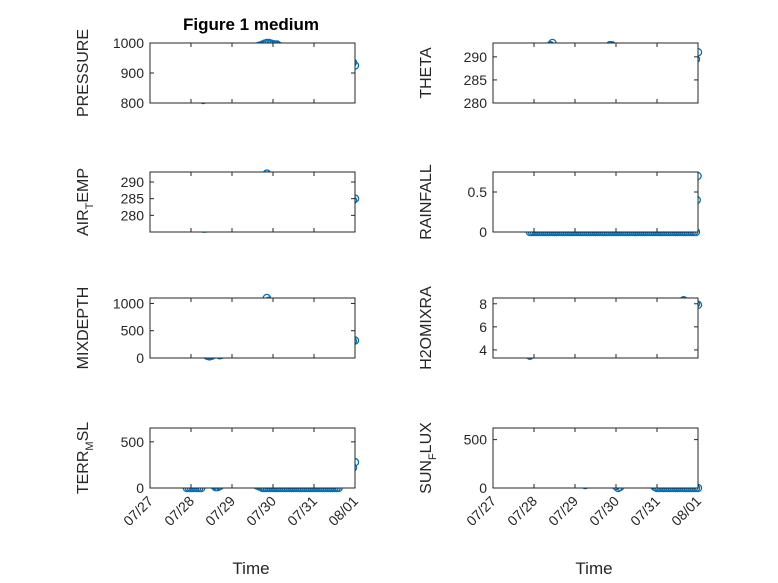  I want to click on figure-title: Figure 1 medium, so click(251, 24).